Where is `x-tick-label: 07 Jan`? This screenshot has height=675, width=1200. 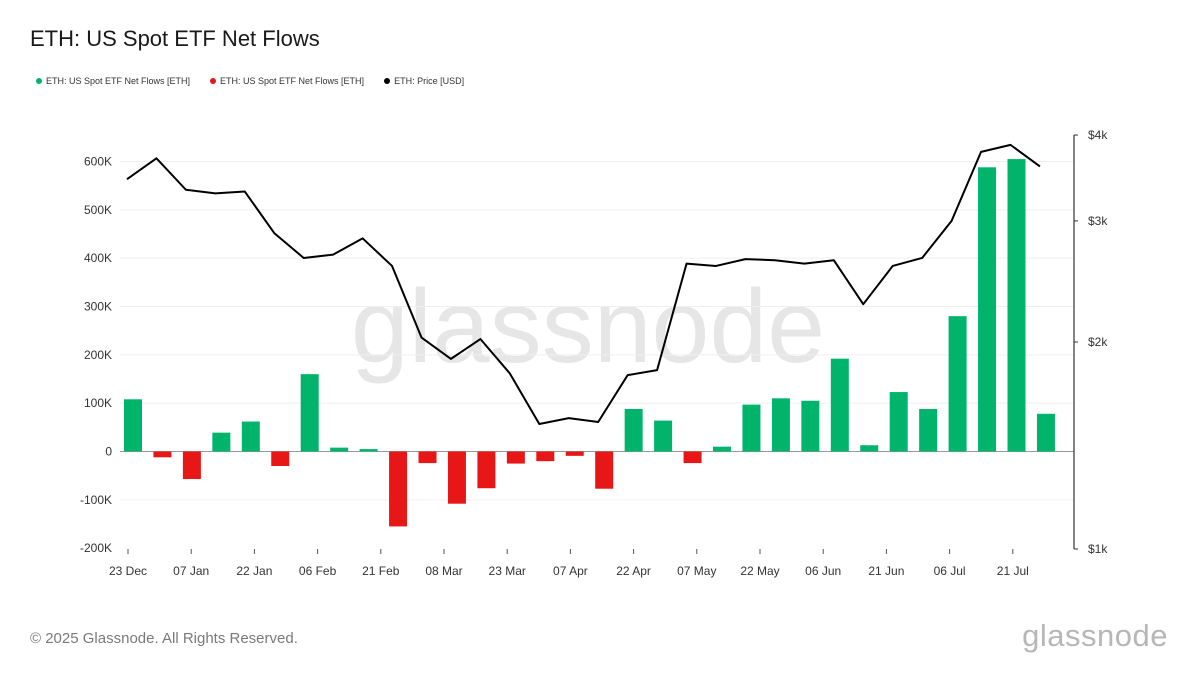 x-tick-label: 07 Jan is located at coordinates (191, 571).